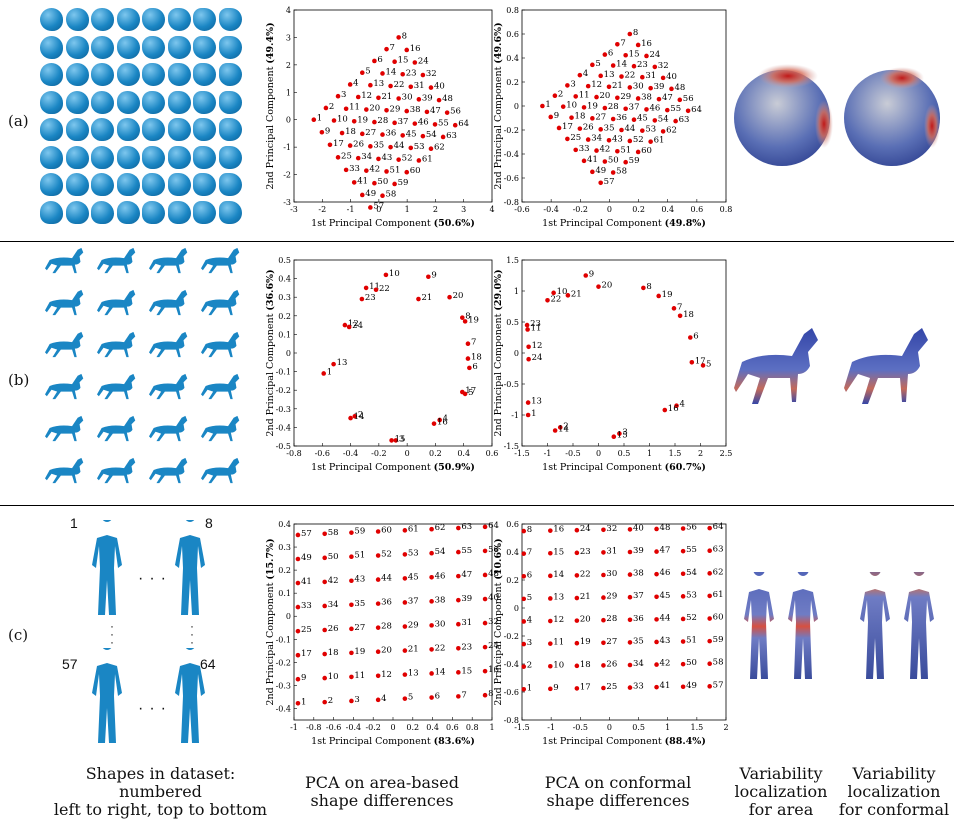 This screenshot has width=954, height=821. Describe the element at coordinates (548, 453) in the screenshot. I see `x-tick-label: -1` at that location.